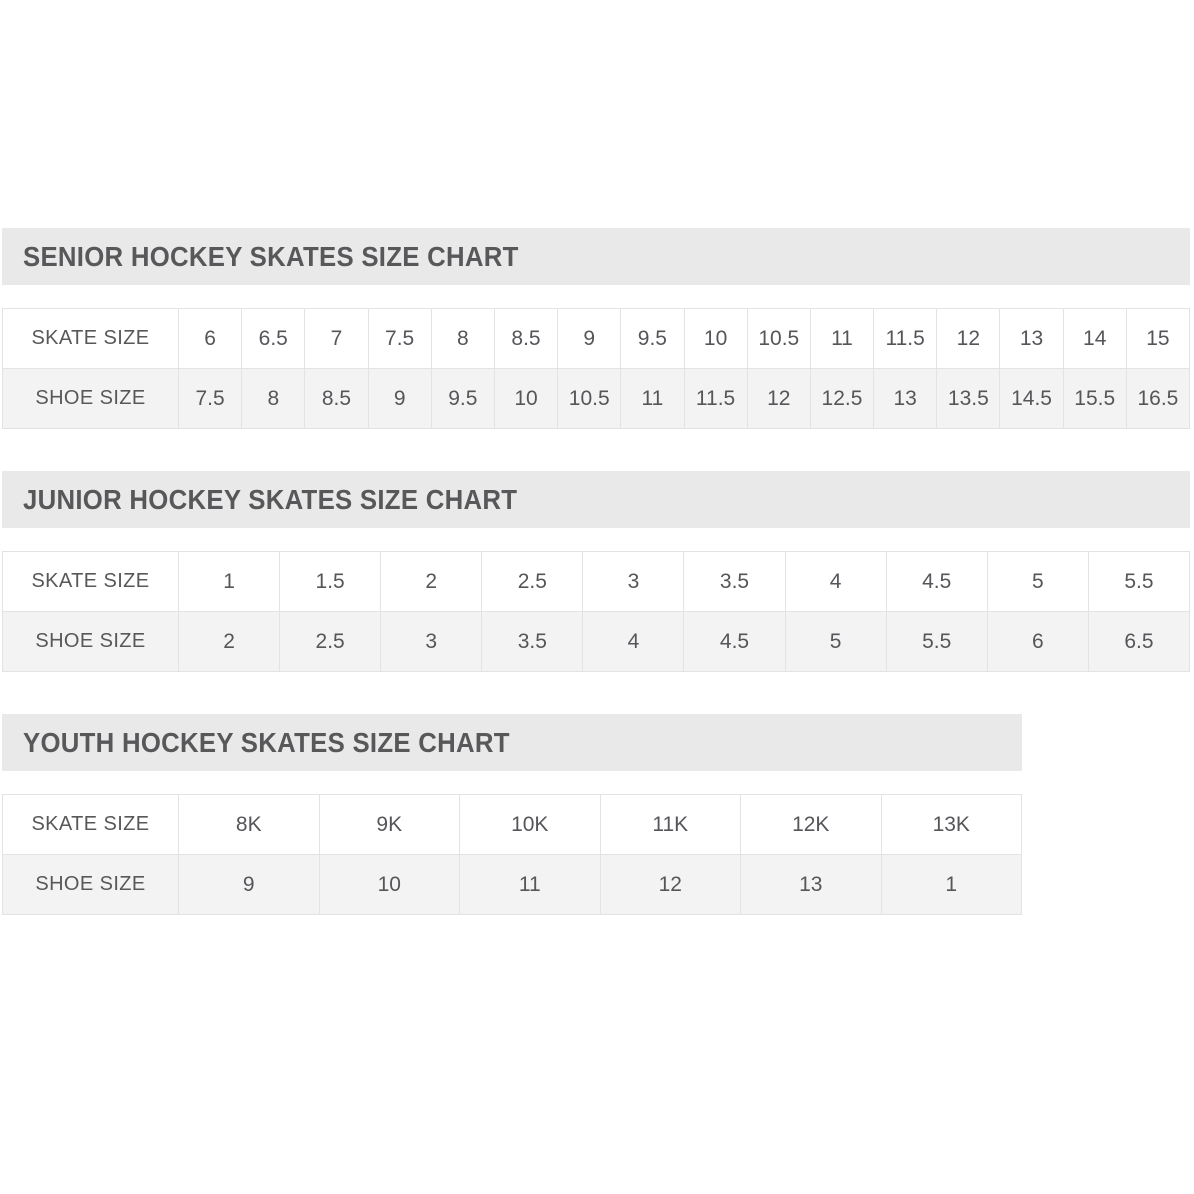  Describe the element at coordinates (90, 581) in the screenshot. I see `junior-row-label: SKATE SIZE` at that location.